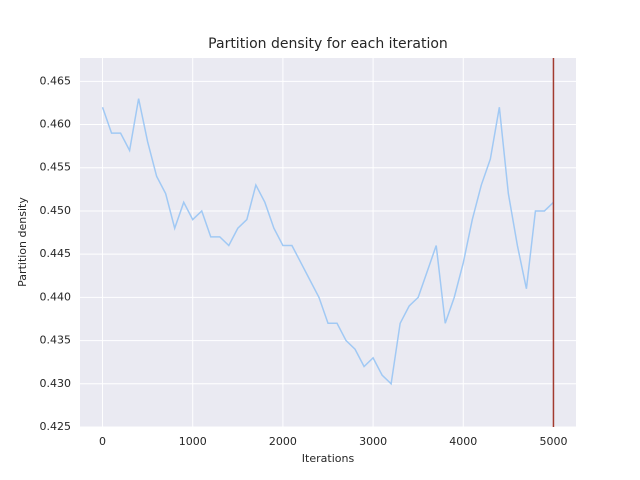  What do you see at coordinates (56, 210) in the screenshot?
I see `y-tick-label: 0.450` at bounding box center [56, 210].